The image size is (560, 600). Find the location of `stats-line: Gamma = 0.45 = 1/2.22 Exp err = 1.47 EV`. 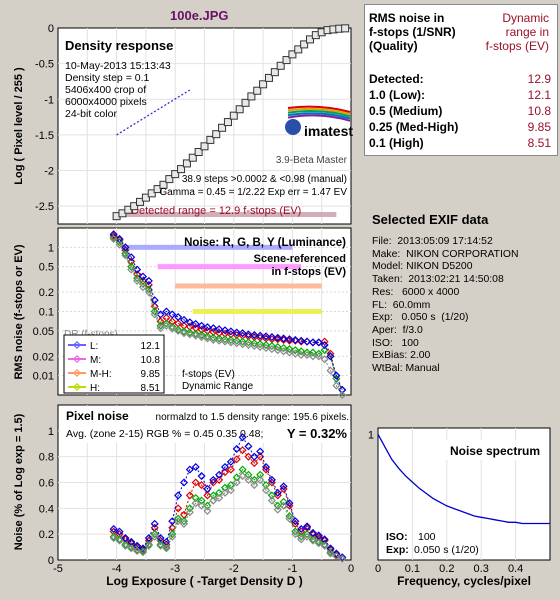

stats-line: Gamma = 0.45 = 1/2.22 Exp err = 1.47 EV is located at coordinates (253, 192).